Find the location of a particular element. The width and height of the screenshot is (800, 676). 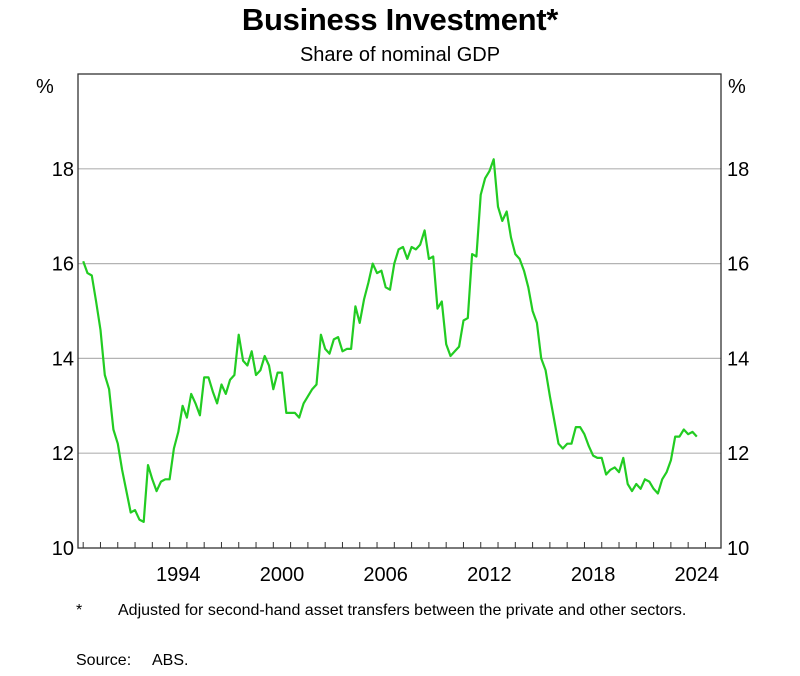

x-tick-label: 2006 is located at coordinates (385, 575).